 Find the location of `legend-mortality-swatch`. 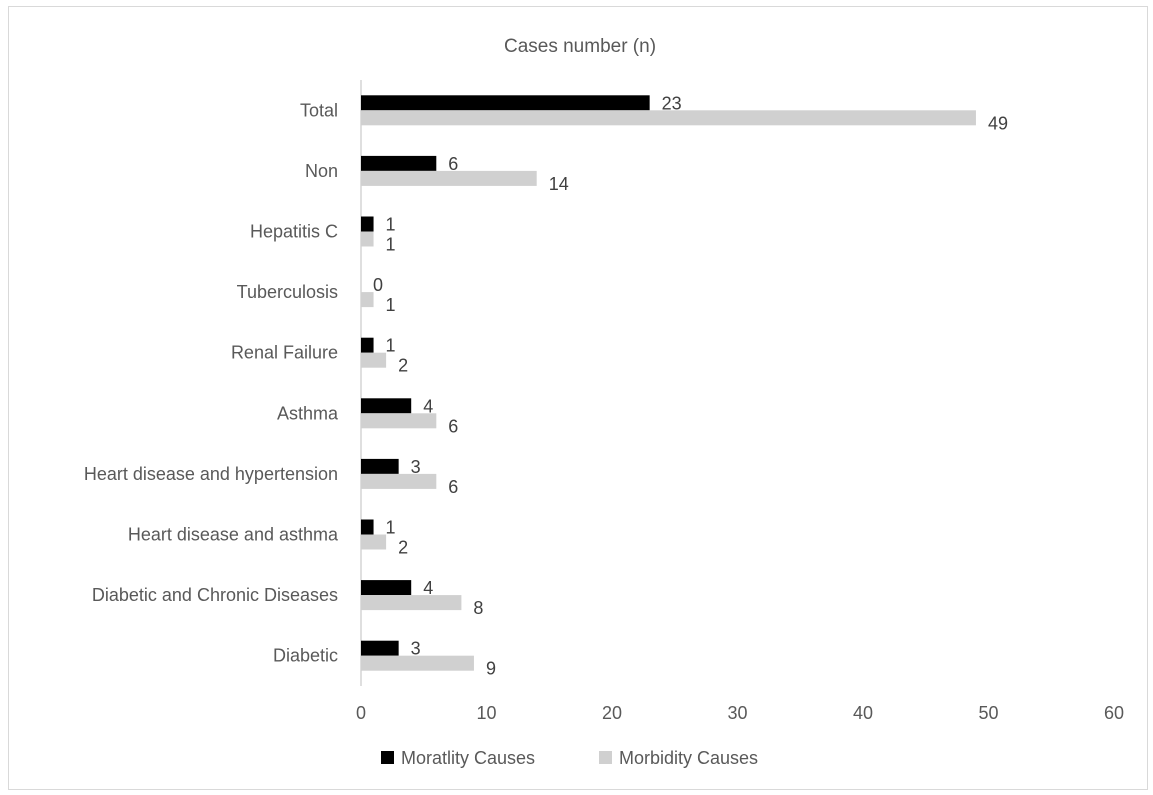

legend-mortality-swatch is located at coordinates (387, 757).